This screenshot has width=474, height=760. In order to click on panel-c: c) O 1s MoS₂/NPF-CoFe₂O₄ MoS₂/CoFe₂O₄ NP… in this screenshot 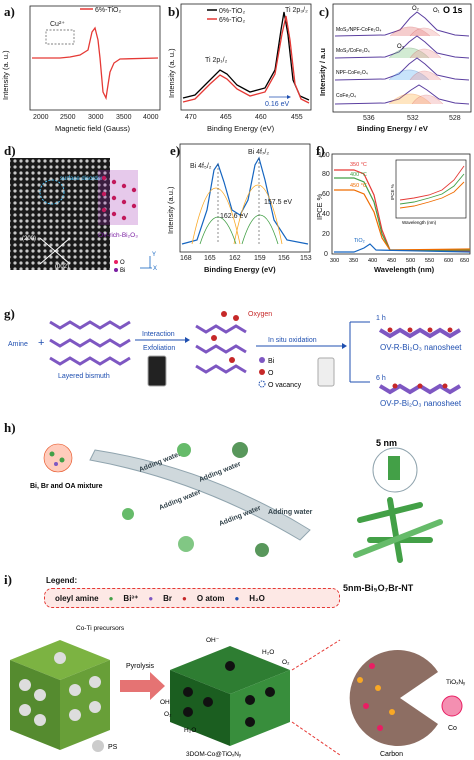, I will do `click(394, 70)`.